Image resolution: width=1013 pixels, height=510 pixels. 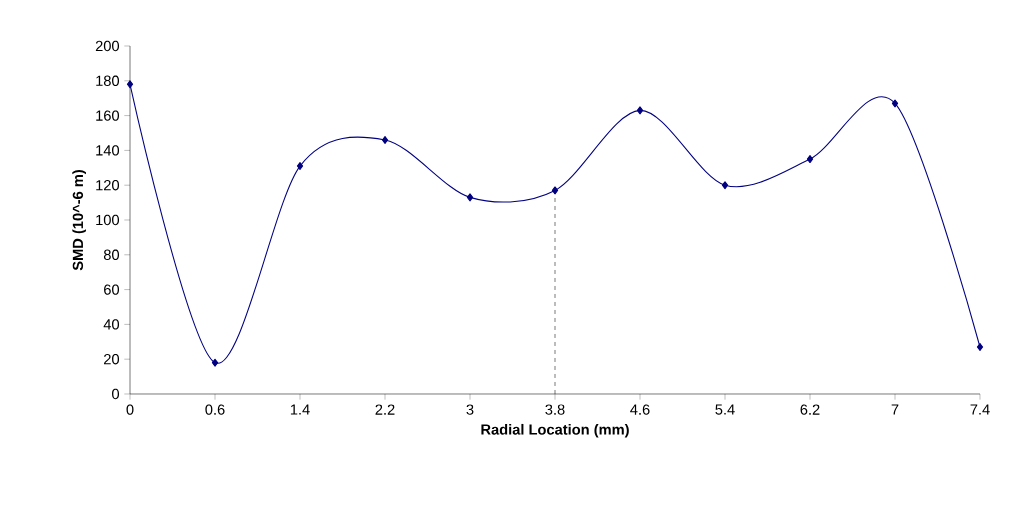 I want to click on x-tick-label: 2.2, so click(x=385, y=409).